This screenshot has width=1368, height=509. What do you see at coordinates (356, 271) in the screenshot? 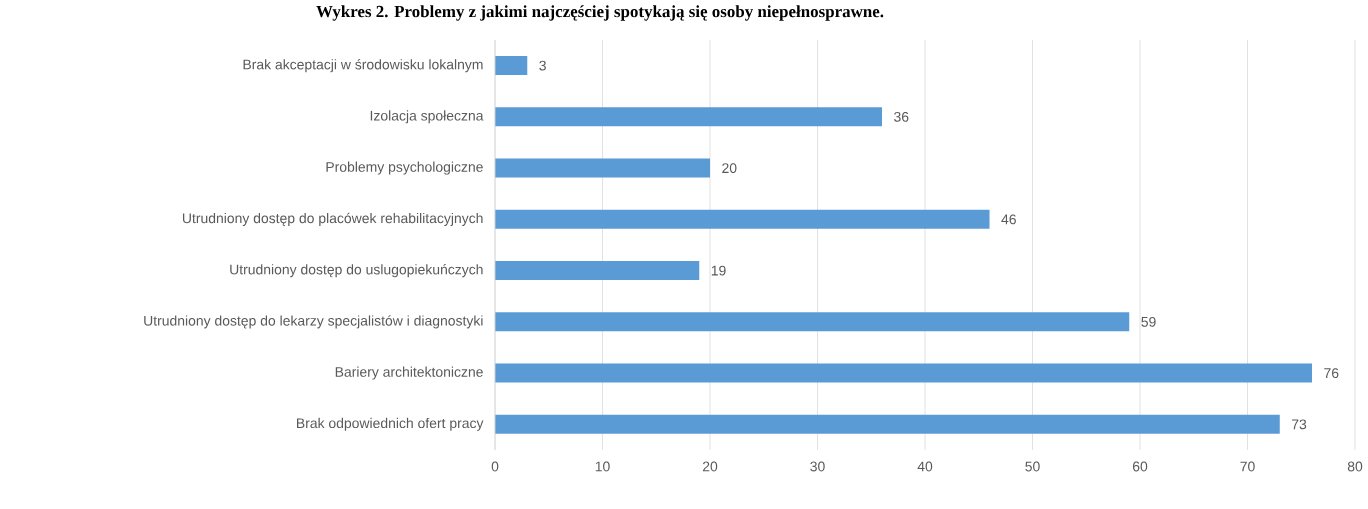
I see `y-tick-label: Utrudniony dostęp do uslugopiekuńczych` at bounding box center [356, 271].